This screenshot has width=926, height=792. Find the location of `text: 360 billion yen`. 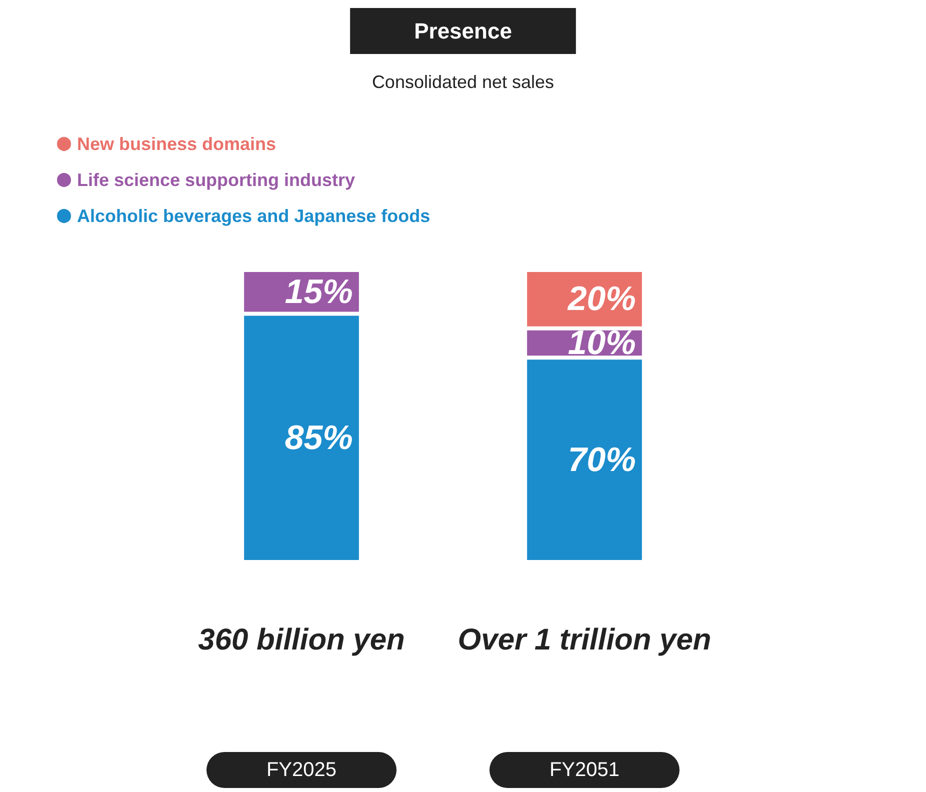

text: 360 billion yen is located at coordinates (301, 640).